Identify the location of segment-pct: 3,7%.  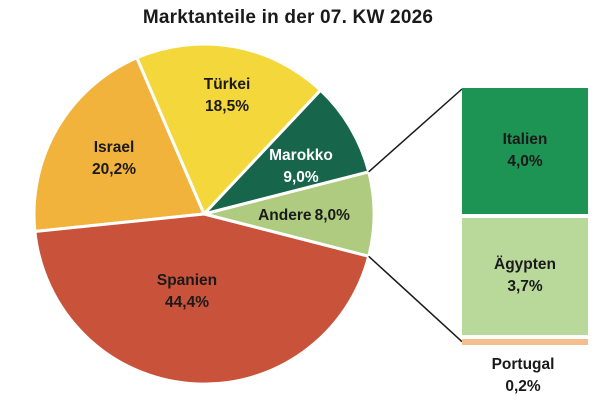
(525, 287).